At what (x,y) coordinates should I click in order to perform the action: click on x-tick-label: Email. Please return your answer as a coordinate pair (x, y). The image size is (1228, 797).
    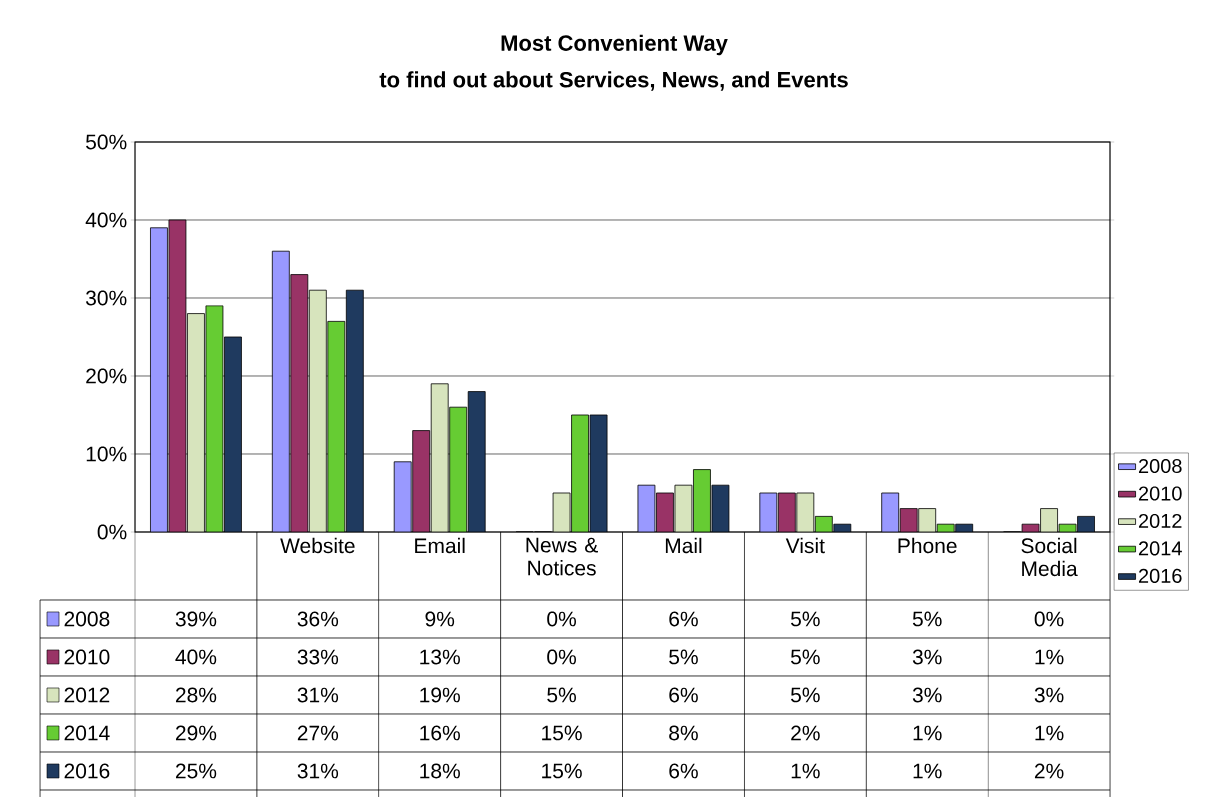
    Looking at the image, I should click on (440, 545).